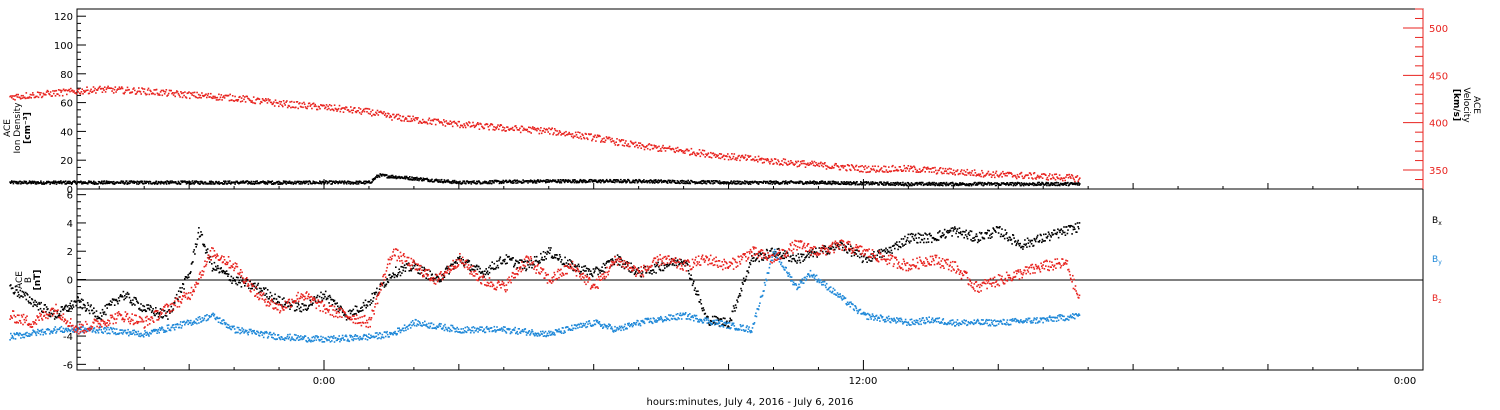  I want to click on density-tick-label: 40, so click(66, 132).